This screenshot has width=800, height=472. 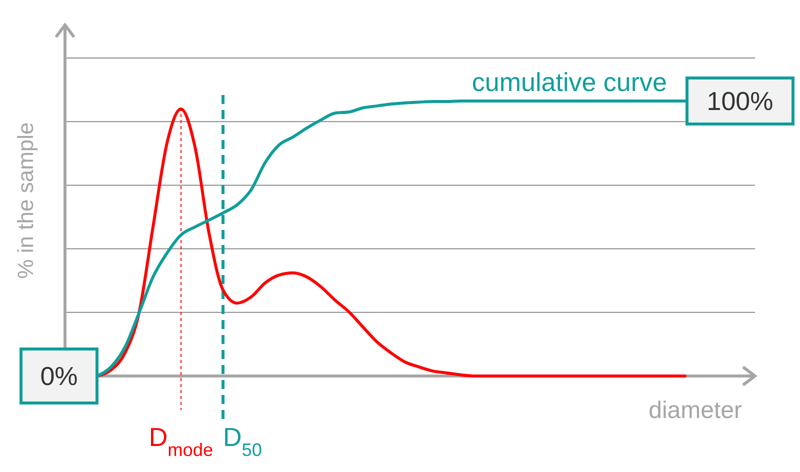 I want to click on annotation: 100%, so click(x=740, y=101).